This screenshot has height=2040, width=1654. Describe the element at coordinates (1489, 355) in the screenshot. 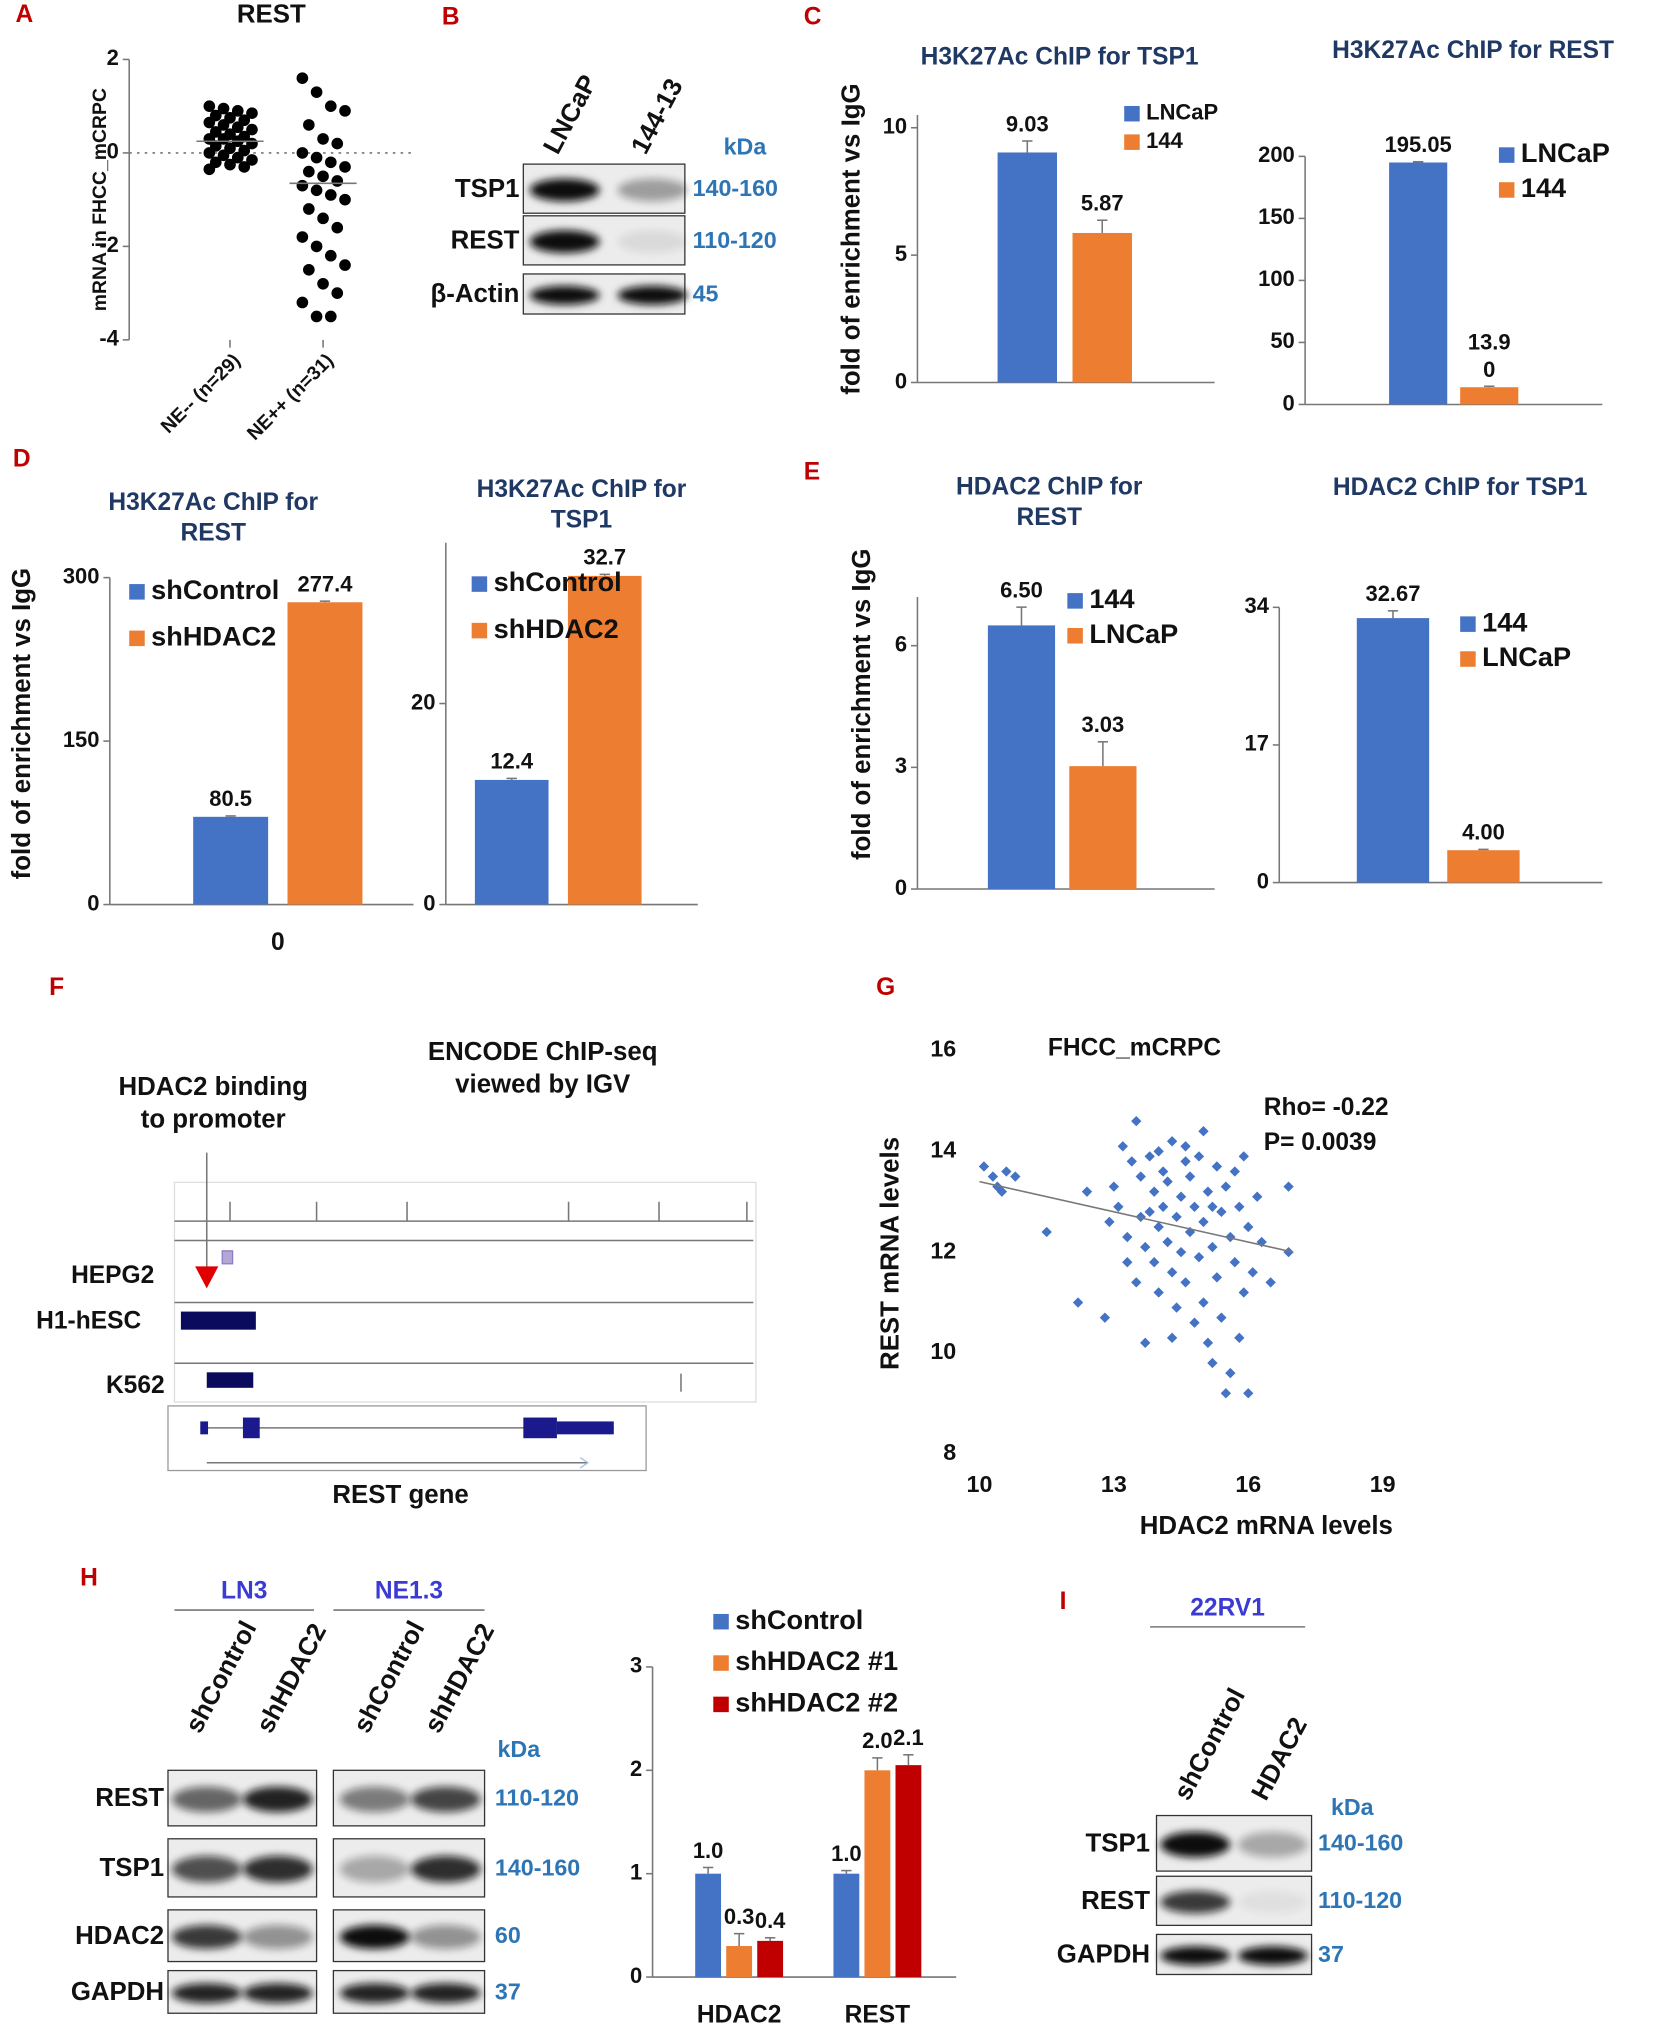

I see `value-label: 13.9 0` at that location.